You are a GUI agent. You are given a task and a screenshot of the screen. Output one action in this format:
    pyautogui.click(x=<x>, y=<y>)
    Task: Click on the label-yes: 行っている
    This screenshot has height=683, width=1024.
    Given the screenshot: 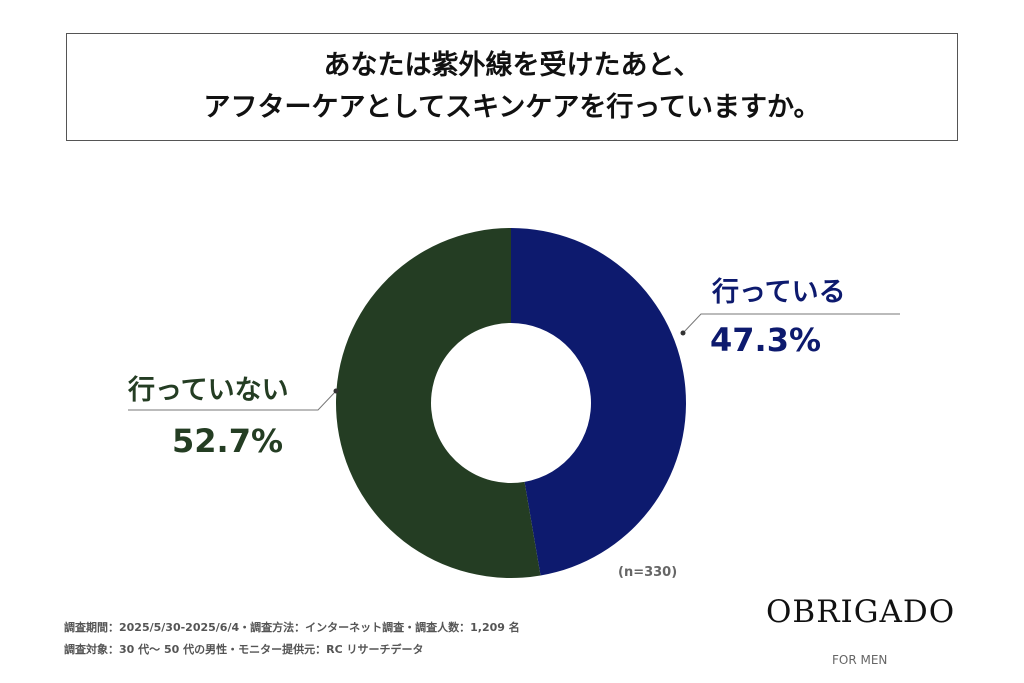 What is the action you would take?
    pyautogui.click(x=779, y=292)
    